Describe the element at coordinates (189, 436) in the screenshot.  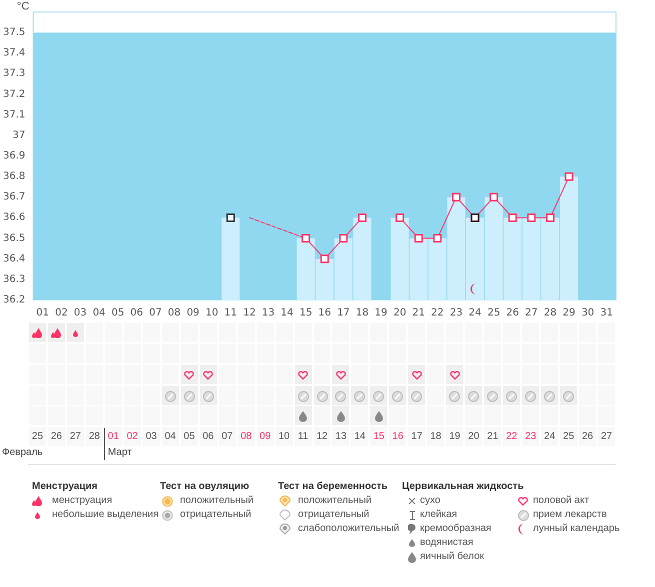
I see `text: 05` at that location.